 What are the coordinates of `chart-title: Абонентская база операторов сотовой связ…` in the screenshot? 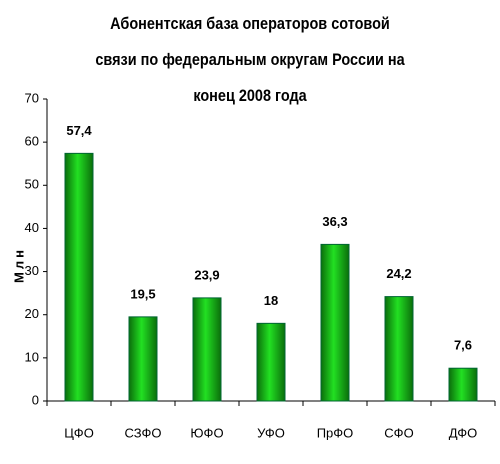 It's located at (250, 59).